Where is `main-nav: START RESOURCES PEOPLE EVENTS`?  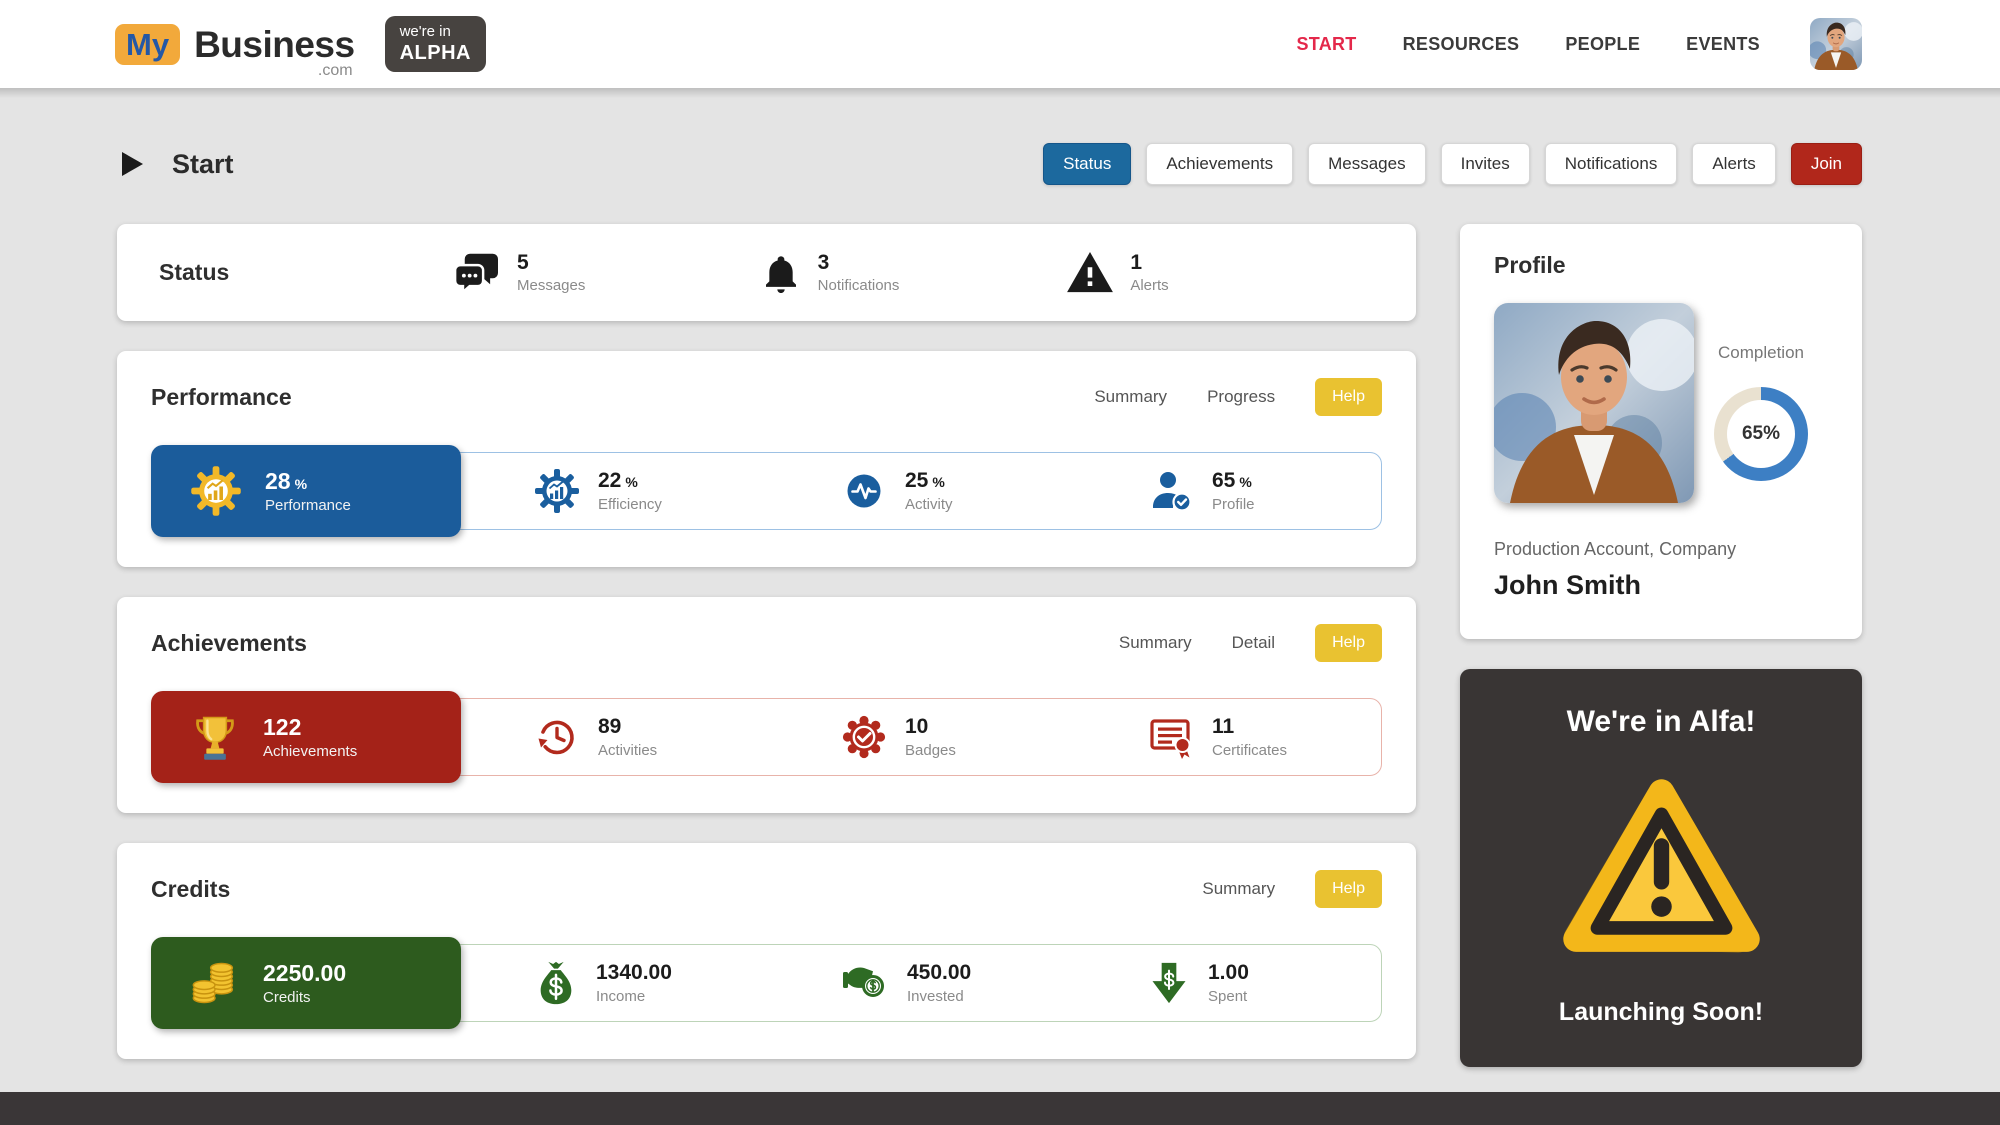
main-nav: START RESOURCES PEOPLE EVENTS is located at coordinates (1528, 44).